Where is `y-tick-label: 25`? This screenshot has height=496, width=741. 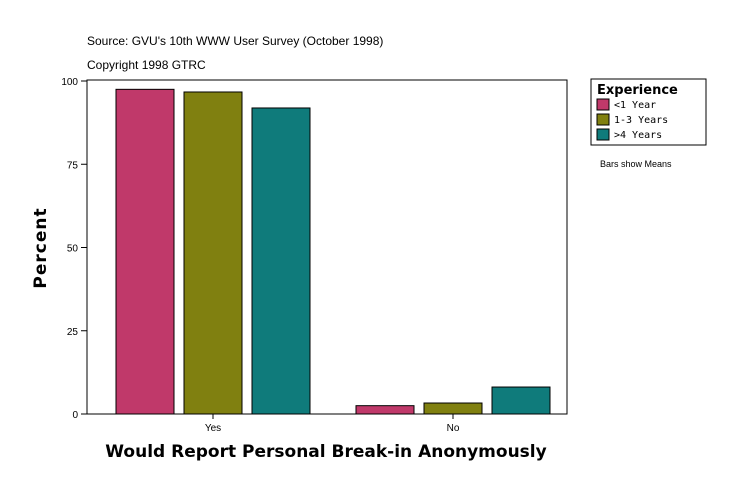 y-tick-label: 25 is located at coordinates (73, 332).